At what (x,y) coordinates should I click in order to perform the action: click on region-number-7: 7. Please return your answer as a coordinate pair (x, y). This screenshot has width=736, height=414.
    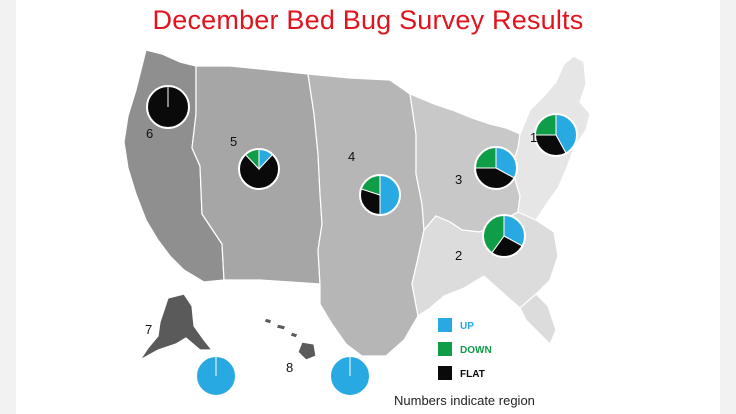
    Looking at the image, I should click on (148, 329).